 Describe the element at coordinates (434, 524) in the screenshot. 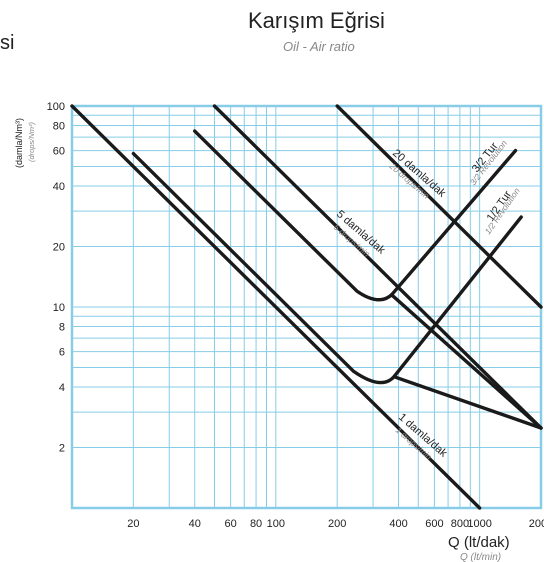

I see `x-tick-label: 600` at that location.